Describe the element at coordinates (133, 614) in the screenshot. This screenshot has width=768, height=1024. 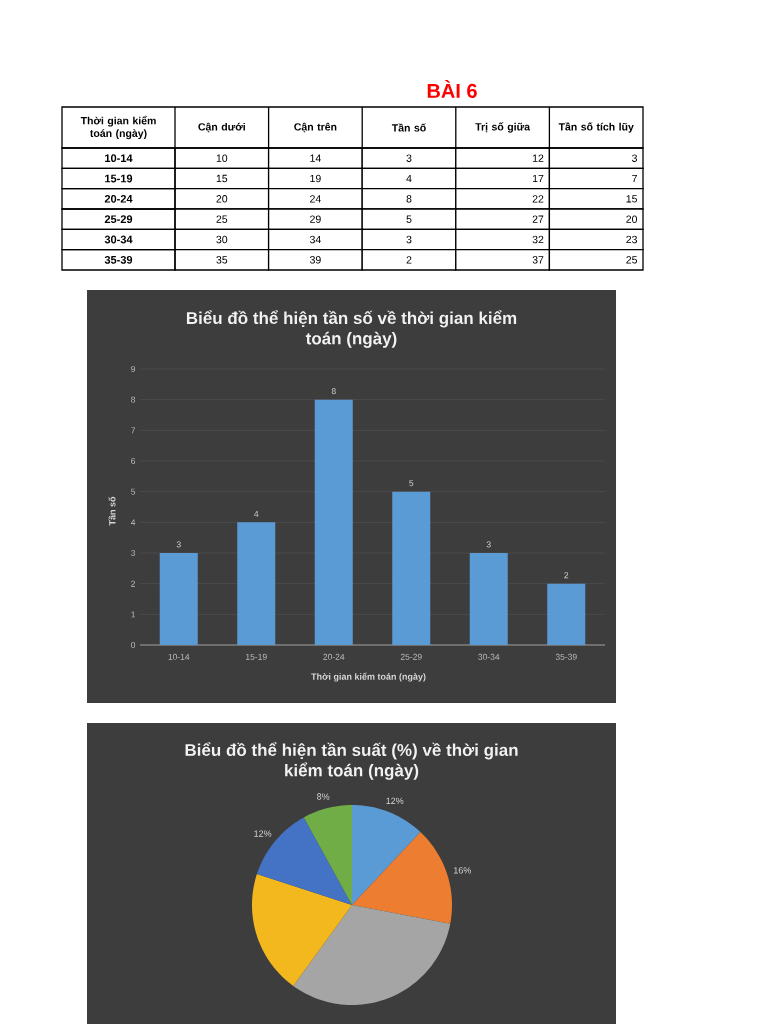
I see `y-tick-label: 1` at that location.